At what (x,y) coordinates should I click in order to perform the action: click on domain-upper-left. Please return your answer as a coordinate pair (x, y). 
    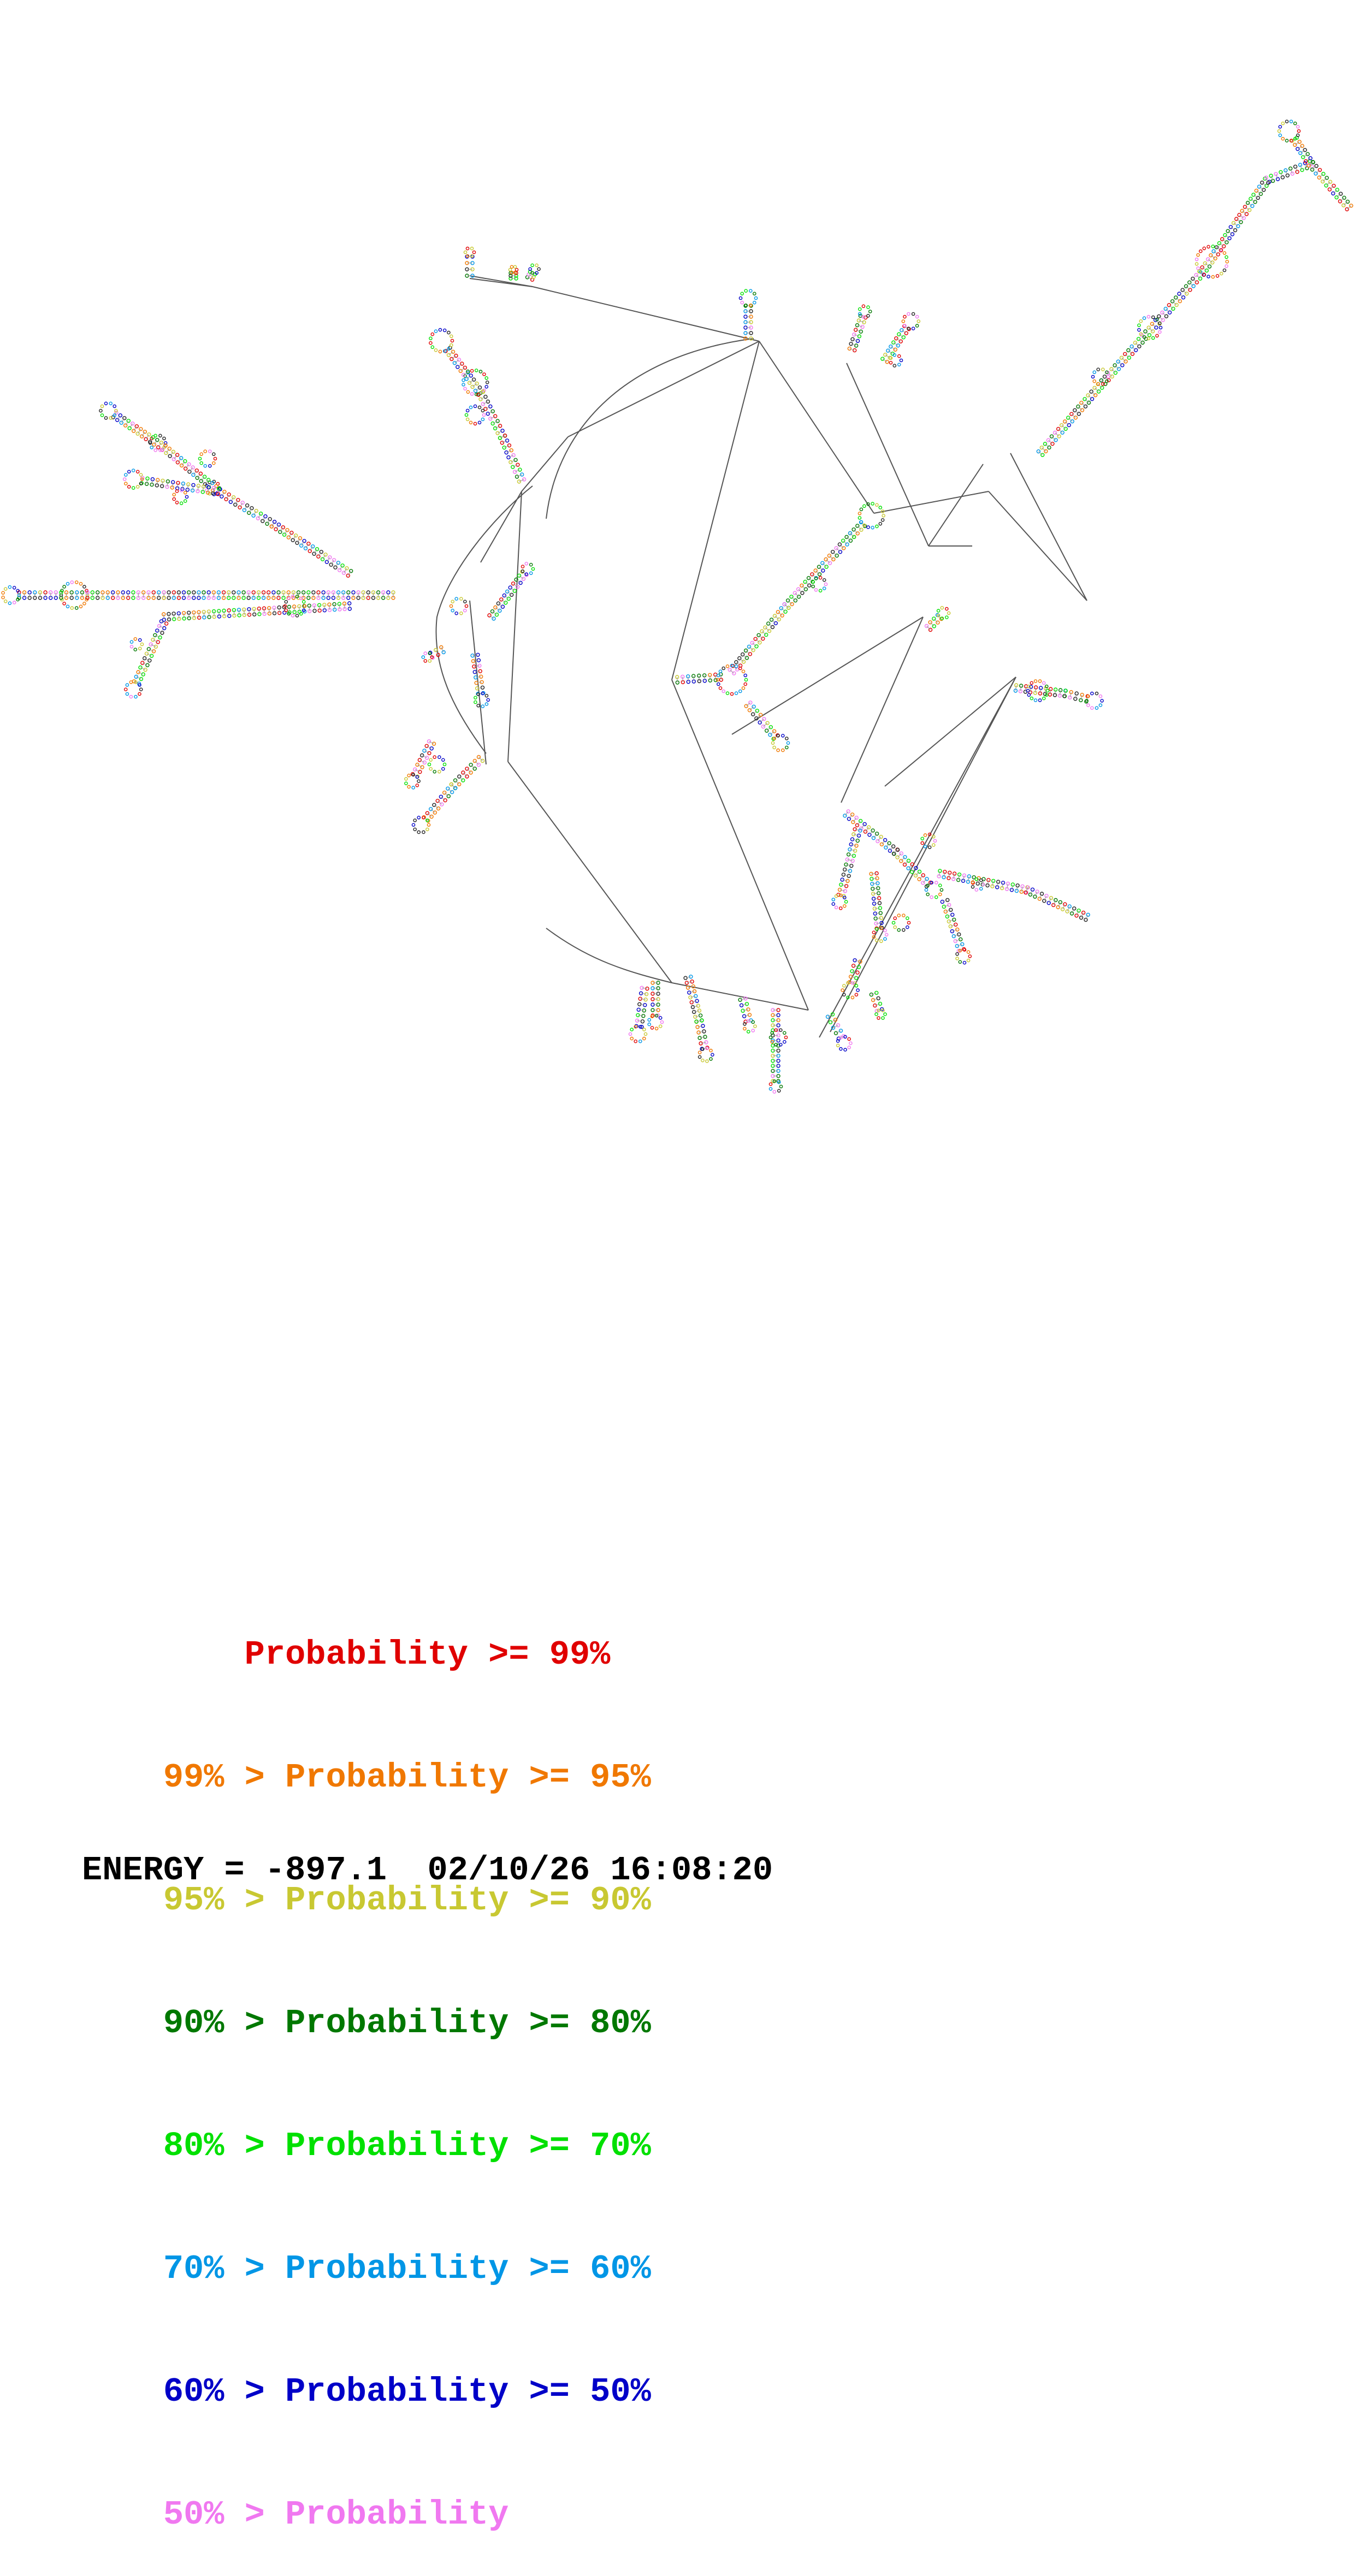
    Looking at the image, I should click on (478, 406).